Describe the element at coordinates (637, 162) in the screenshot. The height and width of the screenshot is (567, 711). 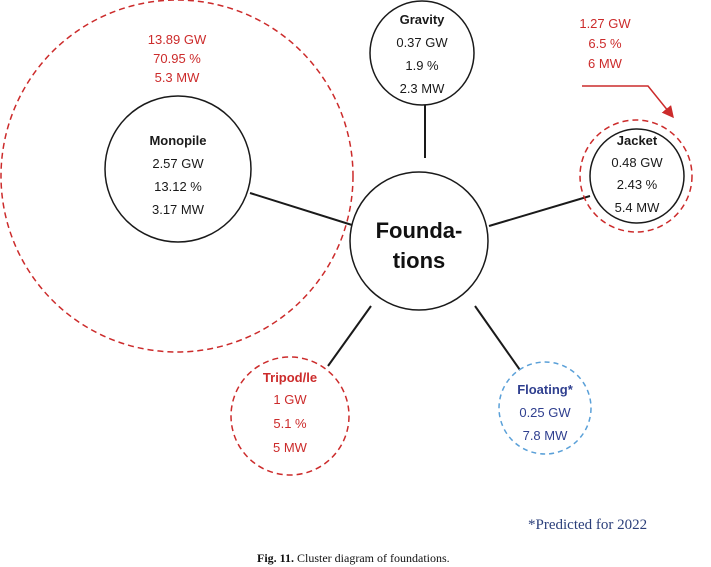
I see `jacket-capacity: 0.48 GW` at that location.